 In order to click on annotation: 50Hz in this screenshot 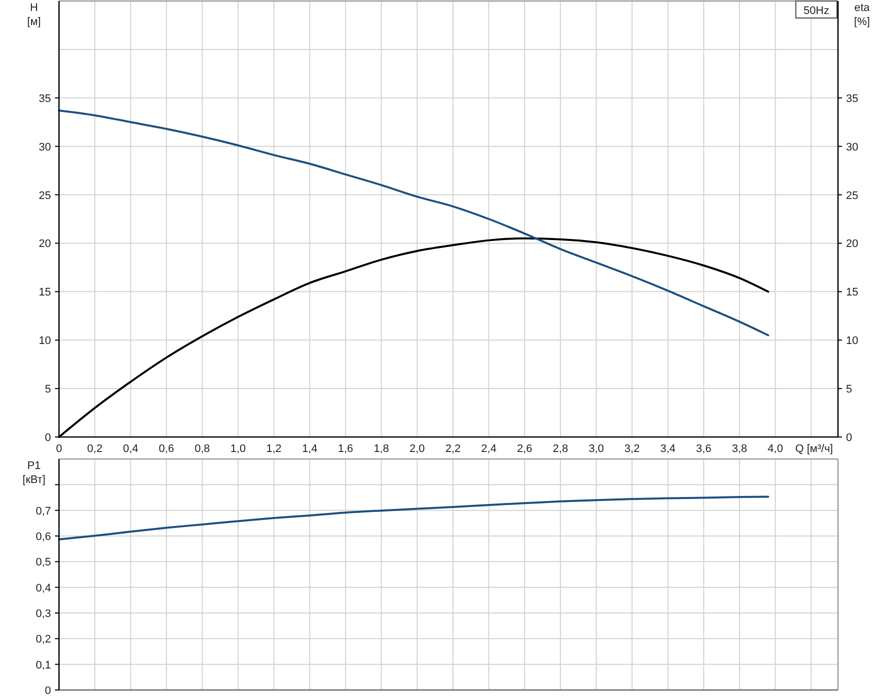, I will do `click(817, 11)`.